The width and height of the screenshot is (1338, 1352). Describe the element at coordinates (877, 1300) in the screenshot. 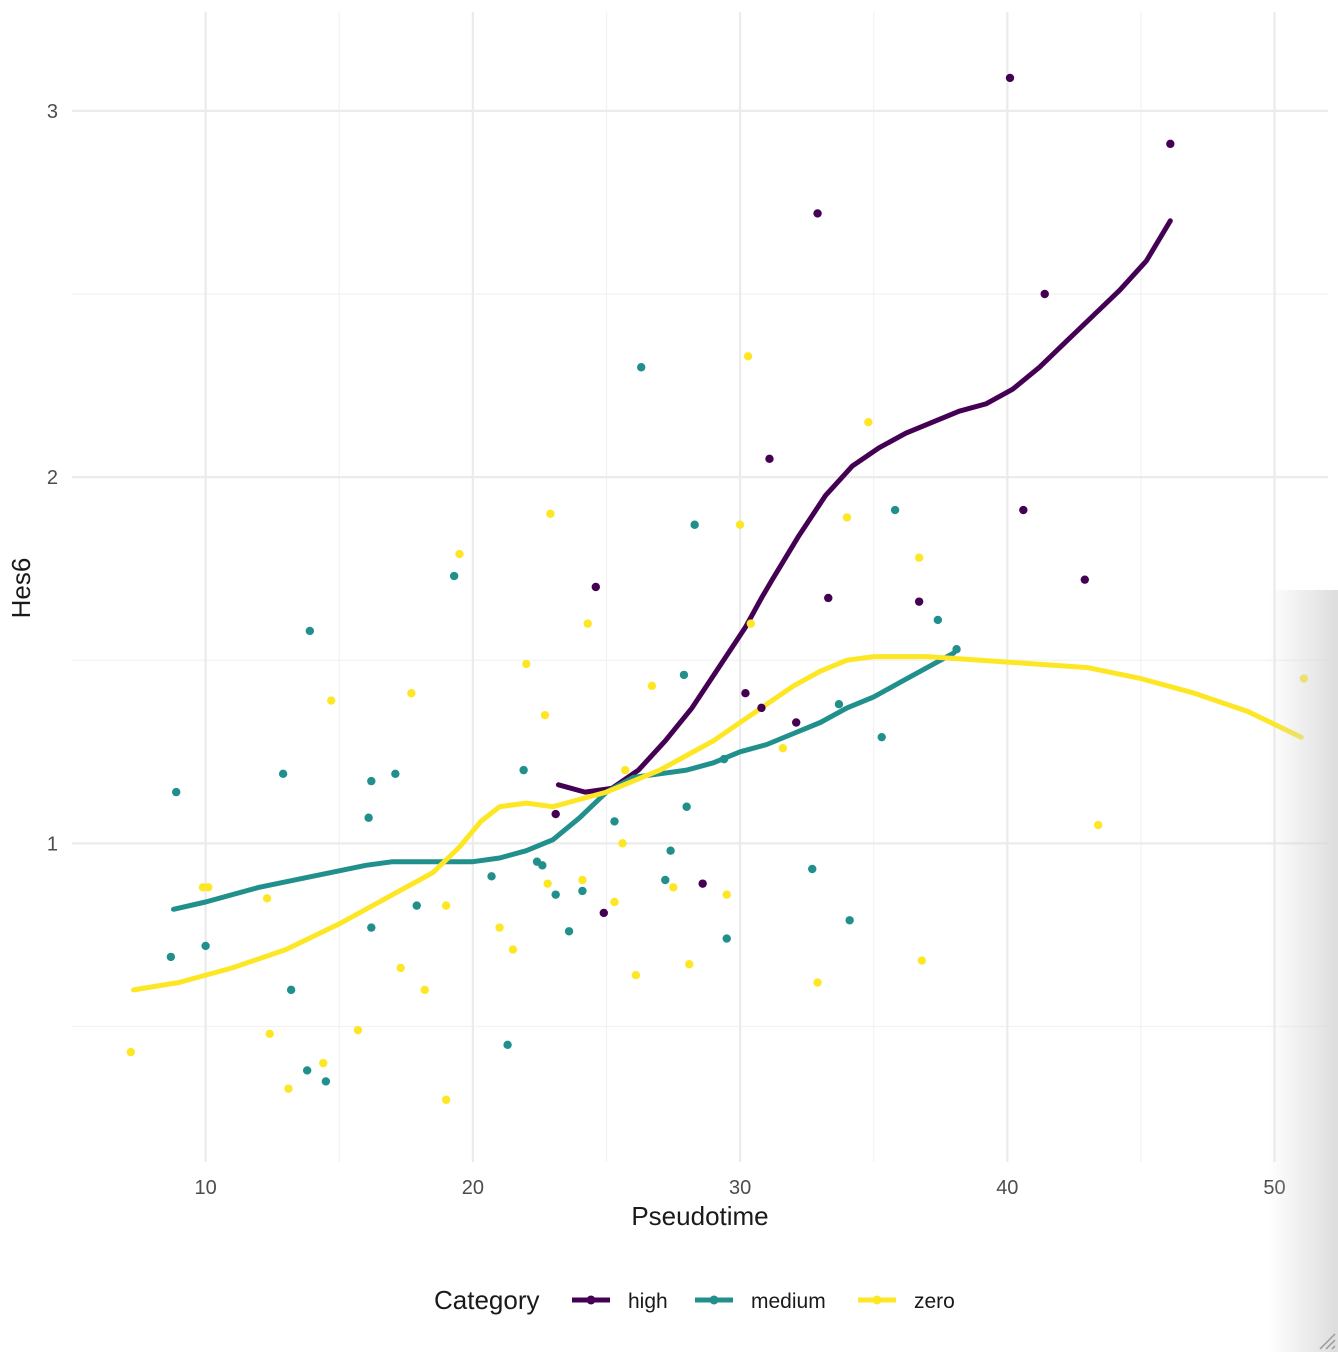

I see `legend-key-point-zero` at that location.